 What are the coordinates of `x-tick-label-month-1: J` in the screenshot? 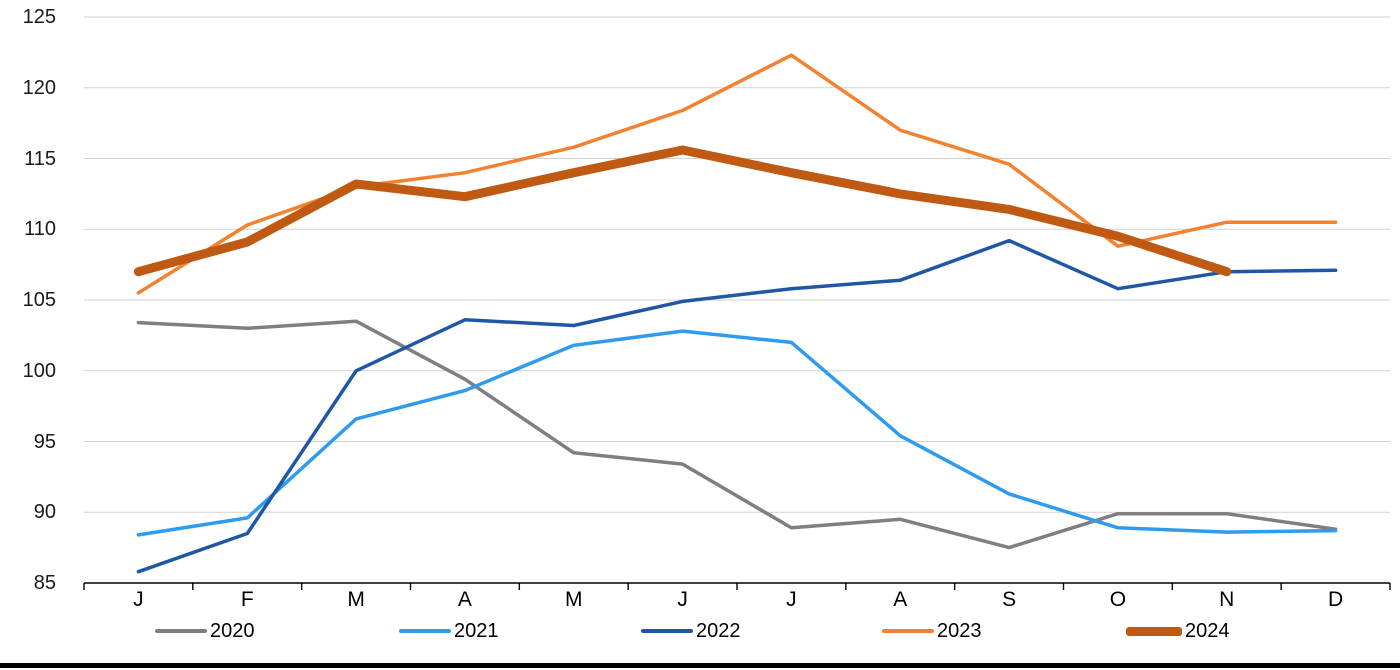 It's located at (138, 599).